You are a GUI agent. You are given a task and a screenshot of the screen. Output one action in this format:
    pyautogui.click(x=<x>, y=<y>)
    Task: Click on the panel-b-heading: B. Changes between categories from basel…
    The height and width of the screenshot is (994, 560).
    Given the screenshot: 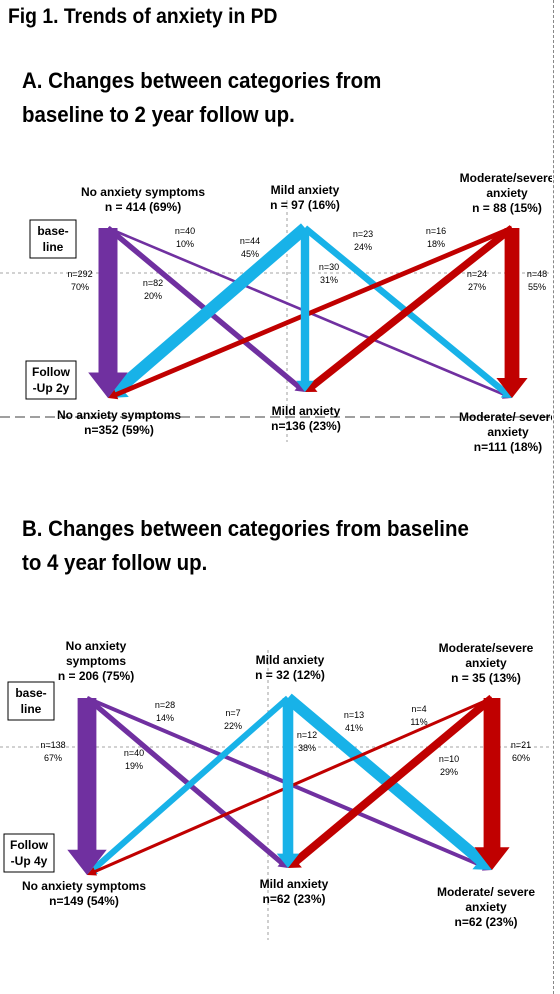 What is the action you would take?
    pyautogui.click(x=282, y=546)
    